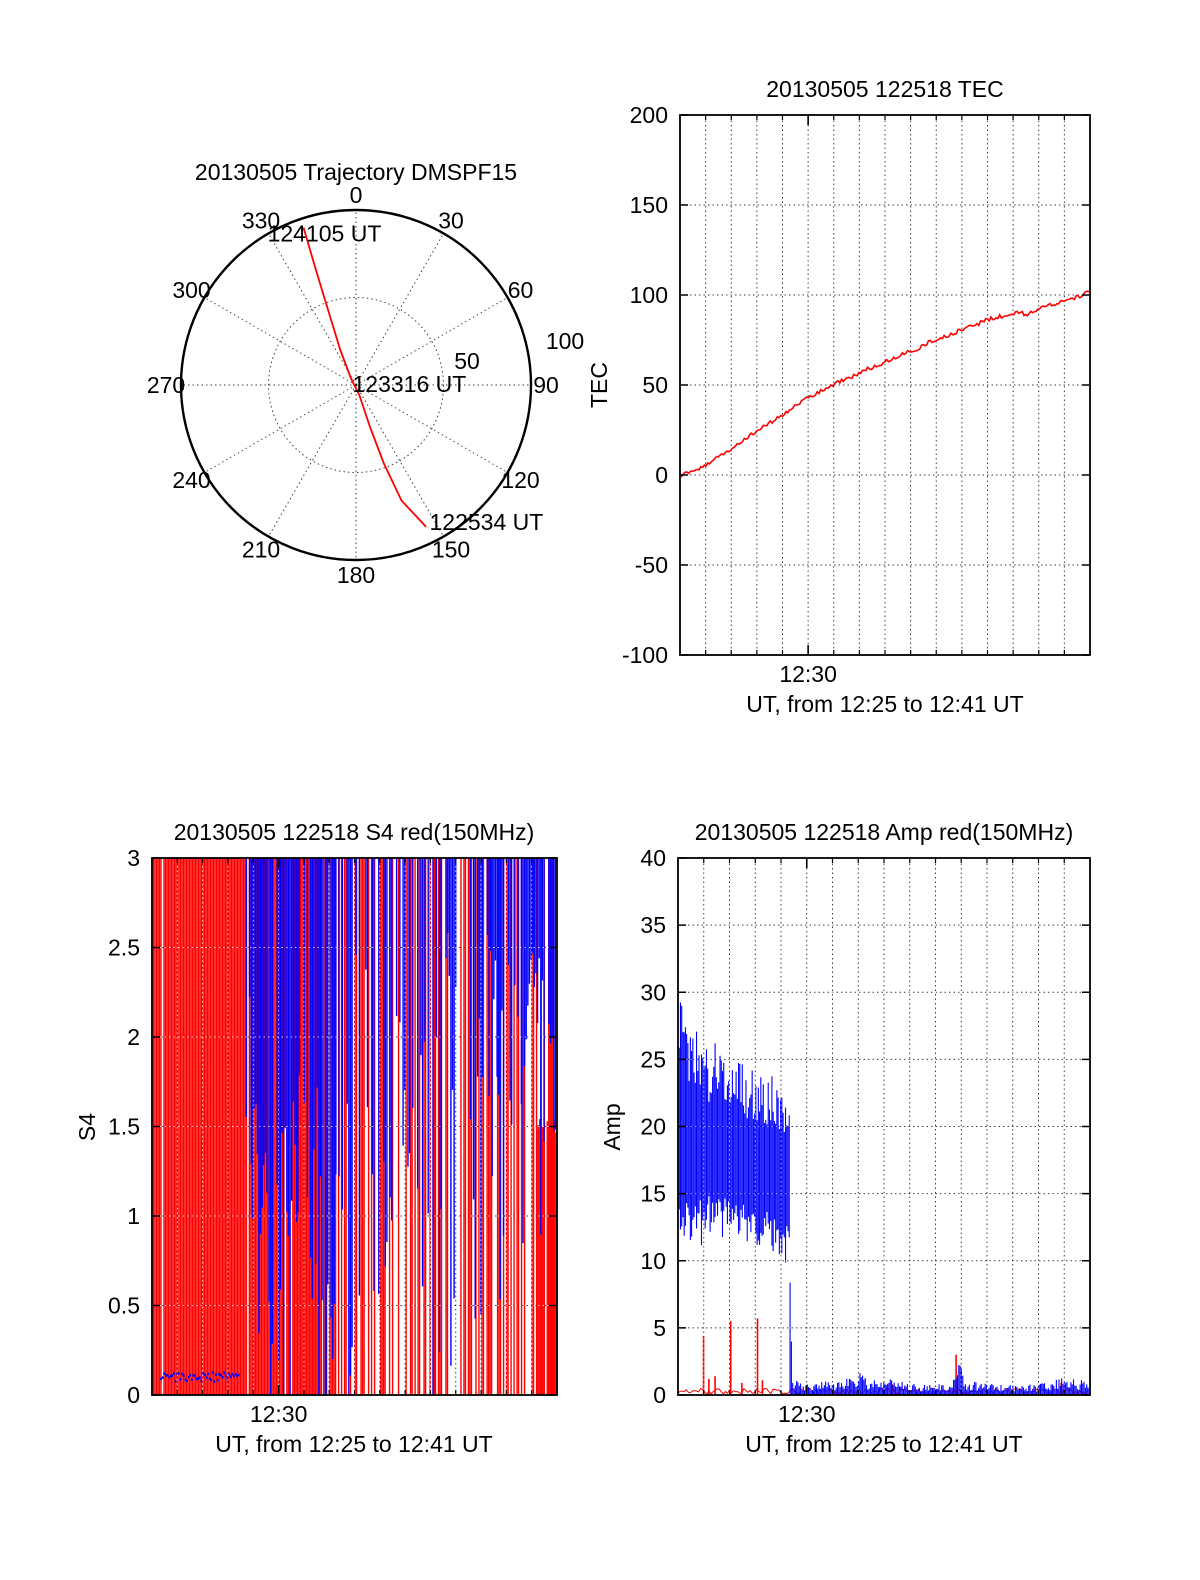 The width and height of the screenshot is (1200, 1580). What do you see at coordinates (659, 1395) in the screenshot?
I see `amp-ytick-label: 0` at bounding box center [659, 1395].